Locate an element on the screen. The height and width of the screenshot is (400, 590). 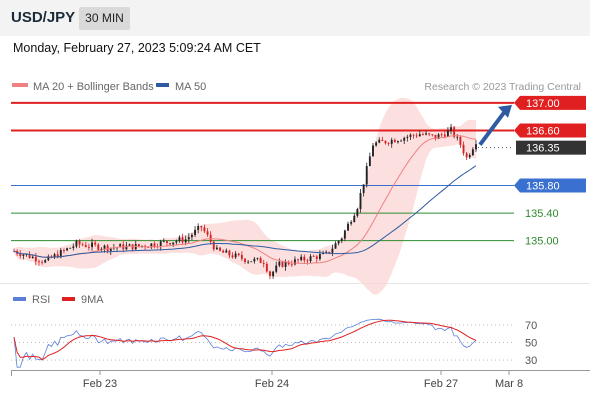
timeframe-badge: 30 MIN is located at coordinates (104, 18).